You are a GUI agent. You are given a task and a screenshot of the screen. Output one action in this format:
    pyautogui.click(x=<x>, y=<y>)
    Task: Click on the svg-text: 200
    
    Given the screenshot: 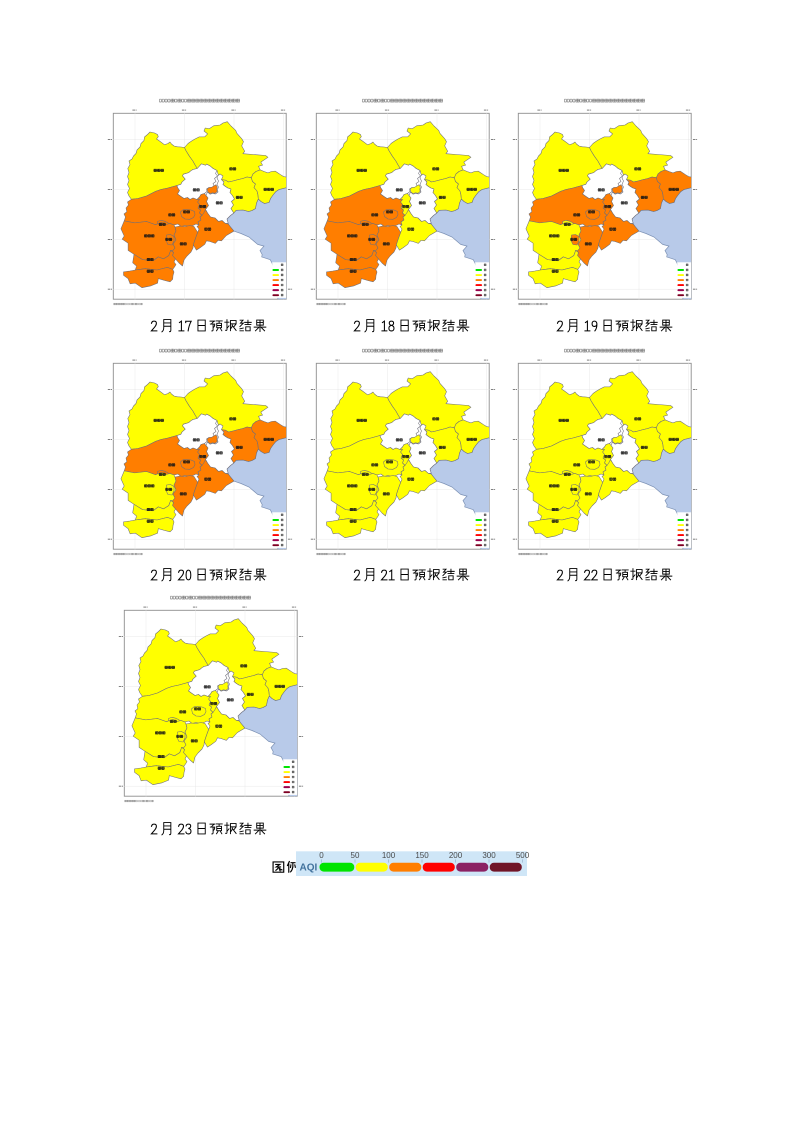 What is the action you would take?
    pyautogui.click(x=456, y=855)
    